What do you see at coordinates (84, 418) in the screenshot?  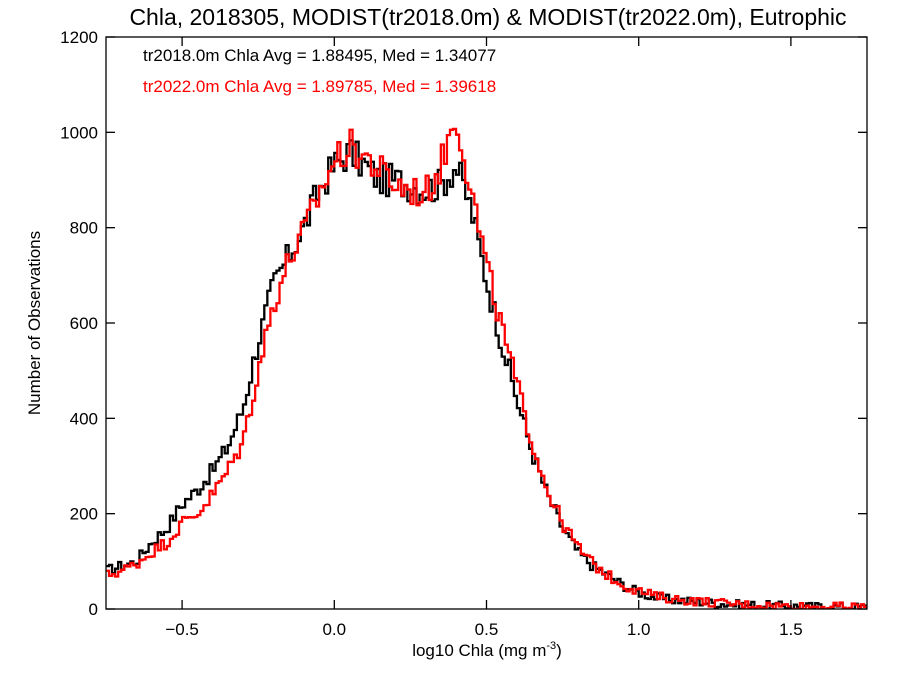 I see `y-tick-label: 400` at bounding box center [84, 418].